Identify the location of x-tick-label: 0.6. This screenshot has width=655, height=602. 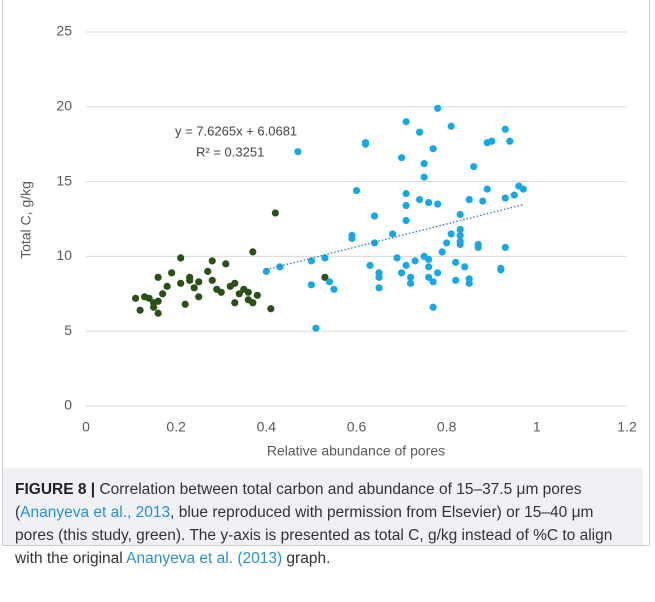
(357, 427).